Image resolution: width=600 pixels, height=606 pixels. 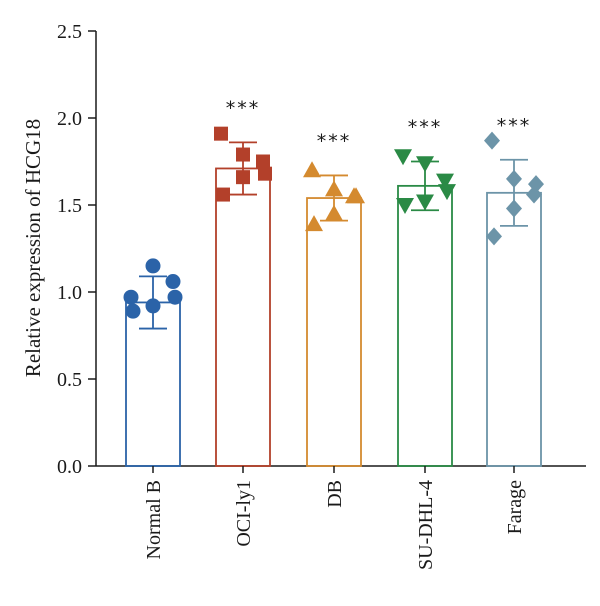 What do you see at coordinates (69, 119) in the screenshot?
I see `y-tick-label: 2.0` at bounding box center [69, 119].